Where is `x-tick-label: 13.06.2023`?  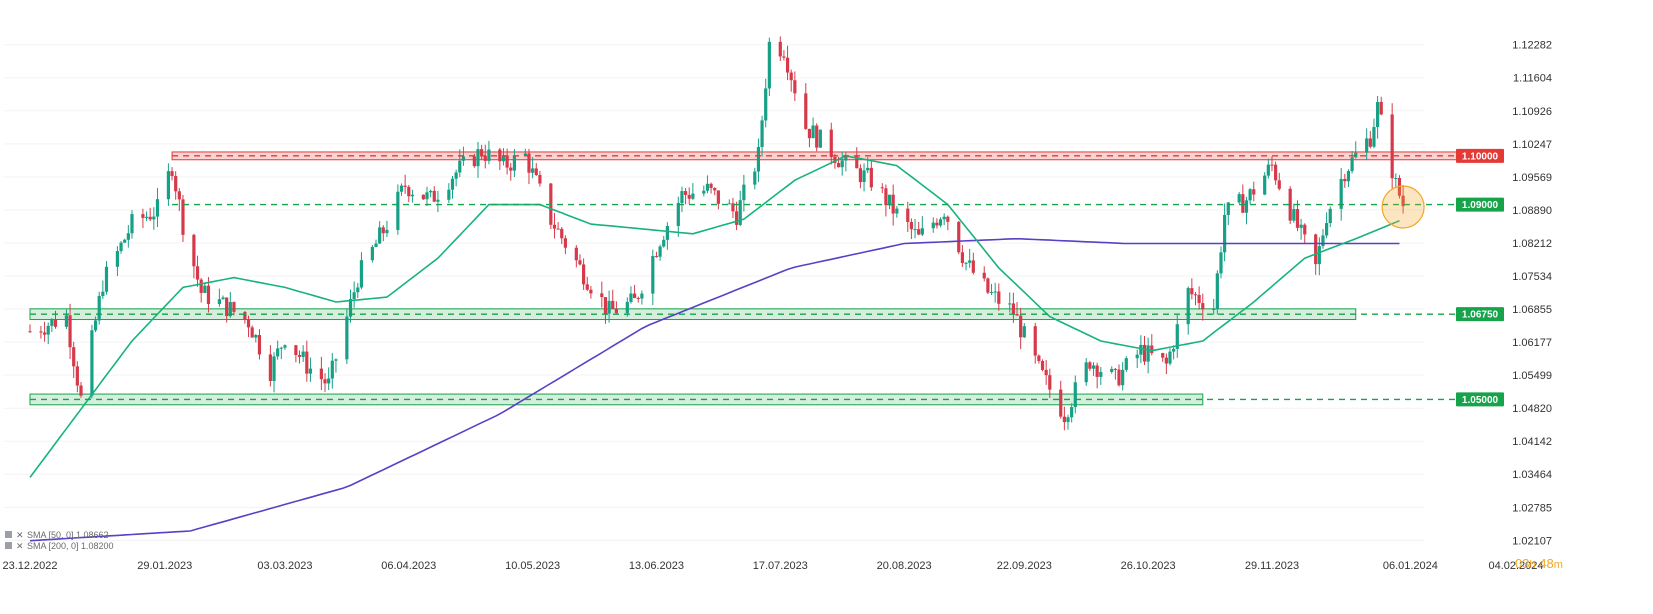
x-tick-label: 13.06.2023 is located at coordinates (656, 566).